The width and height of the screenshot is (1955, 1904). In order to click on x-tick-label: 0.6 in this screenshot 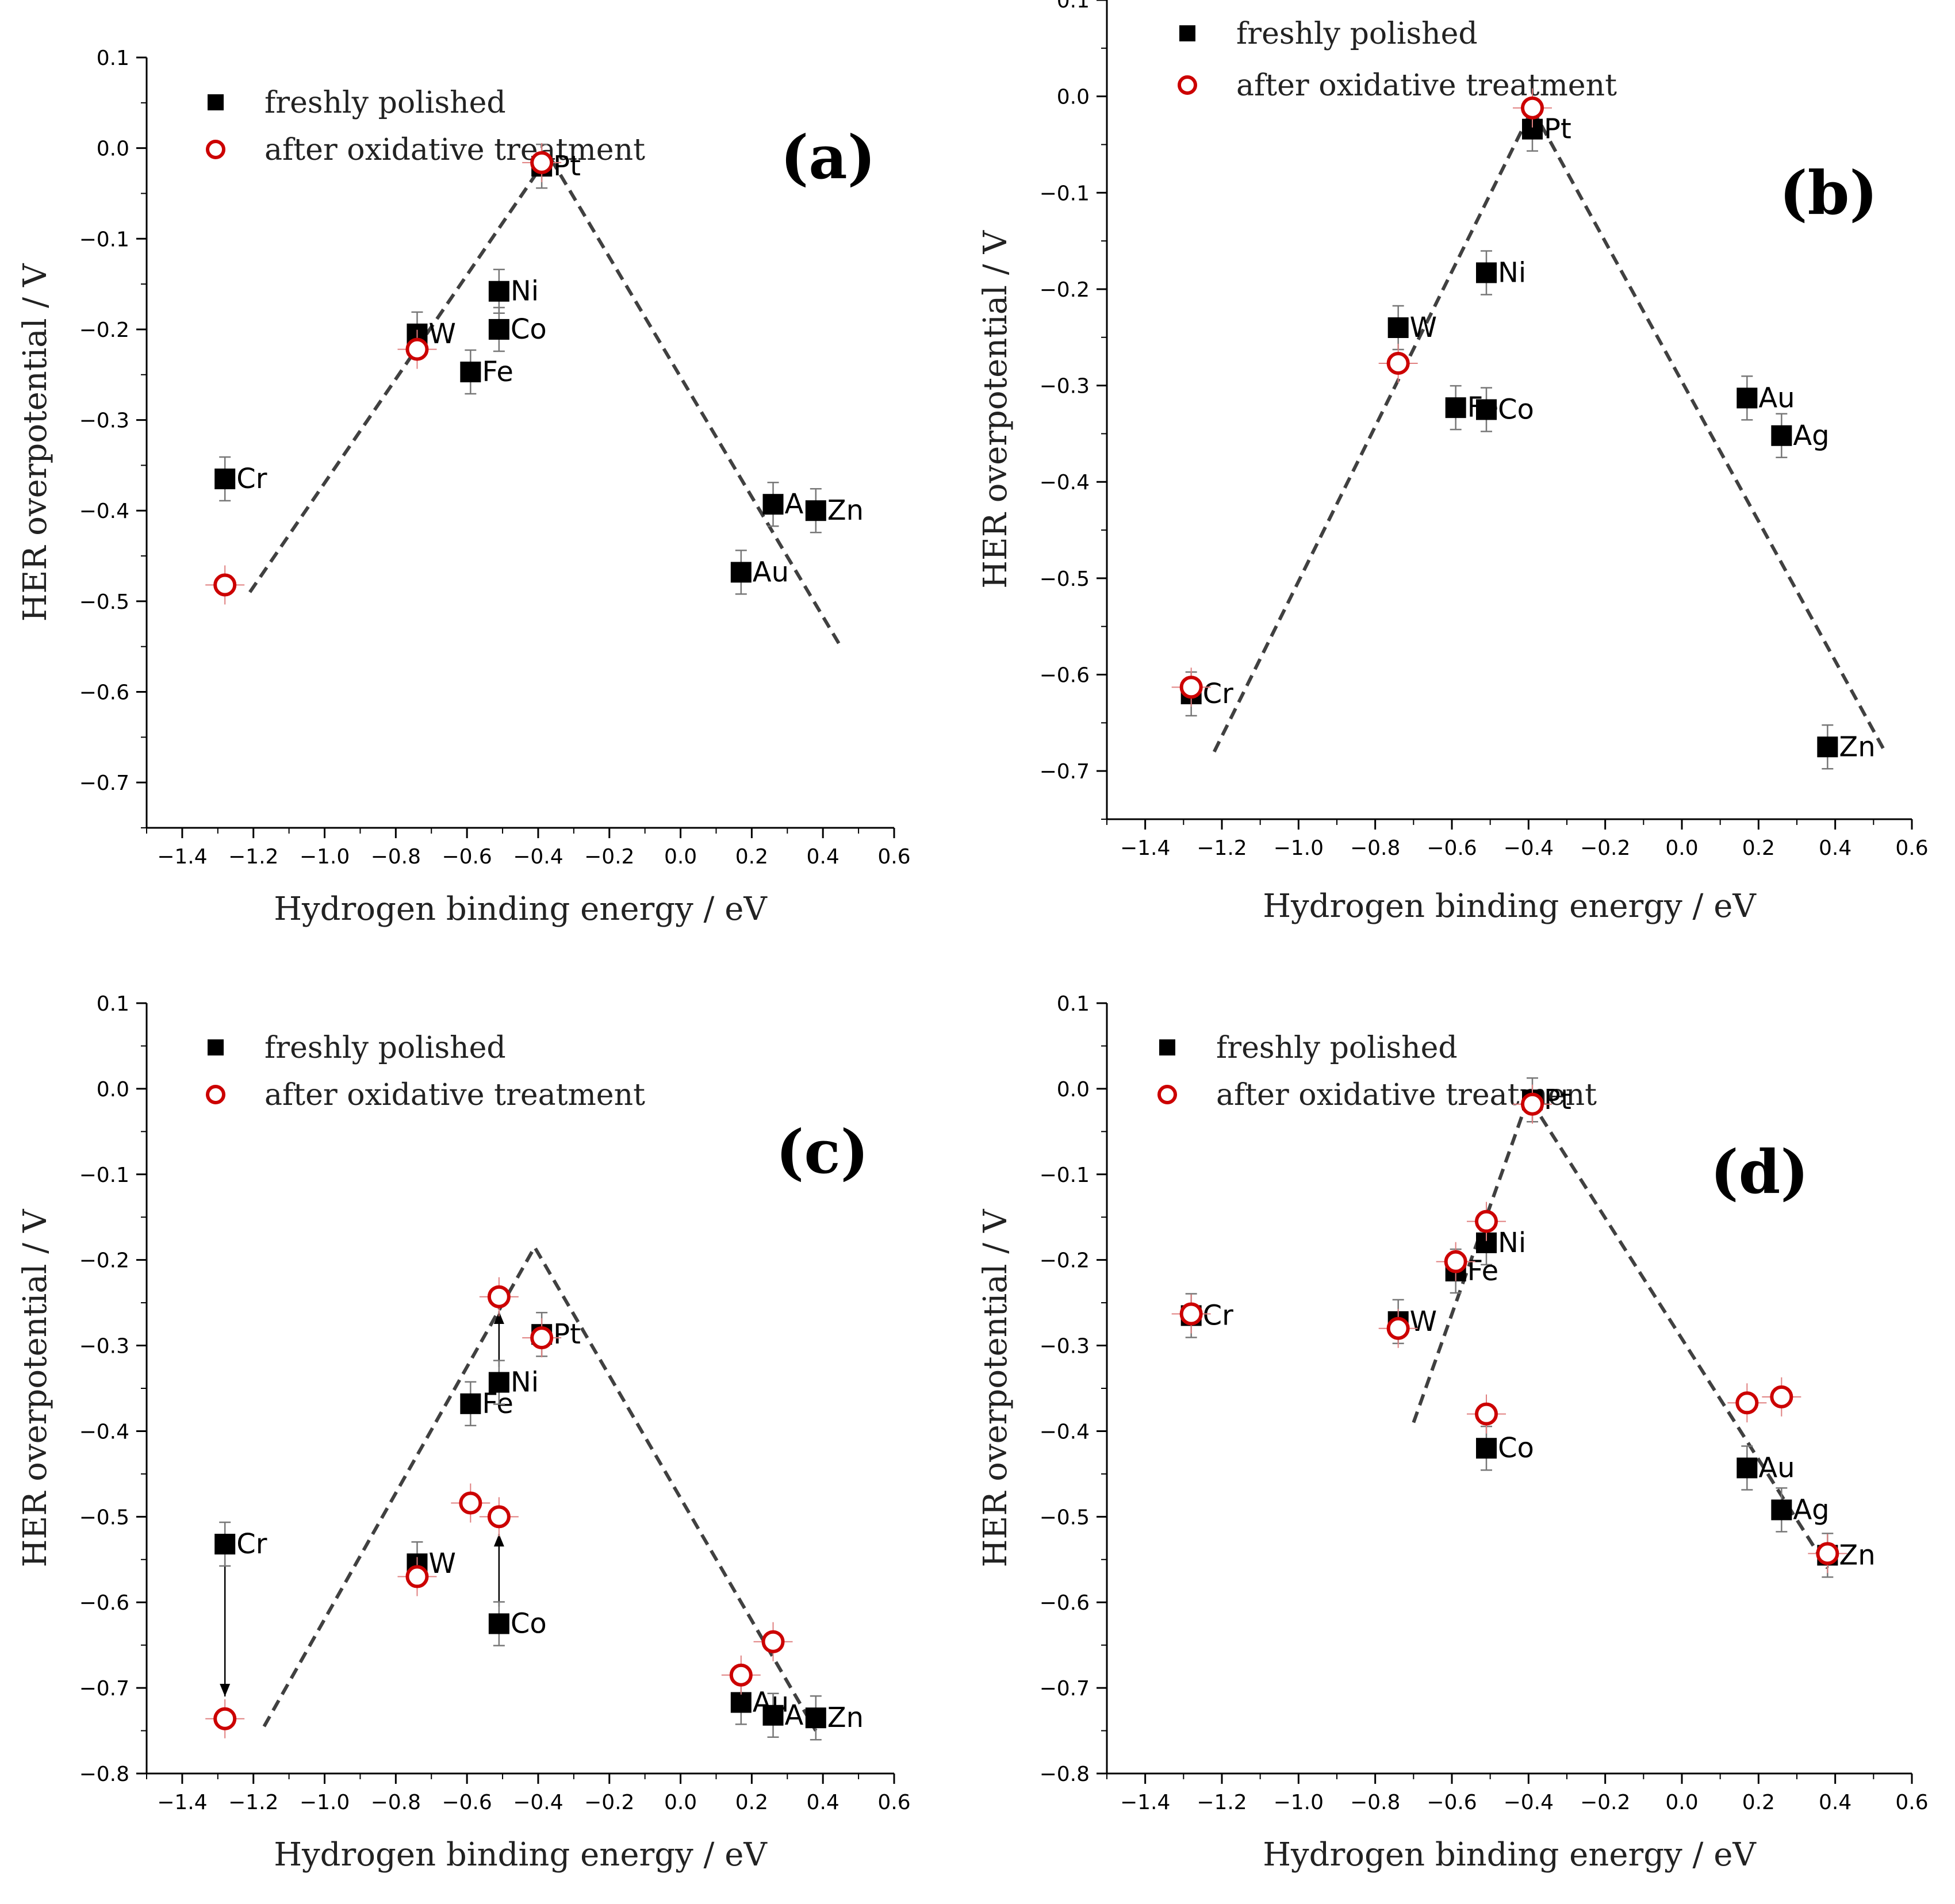, I will do `click(893, 857)`.